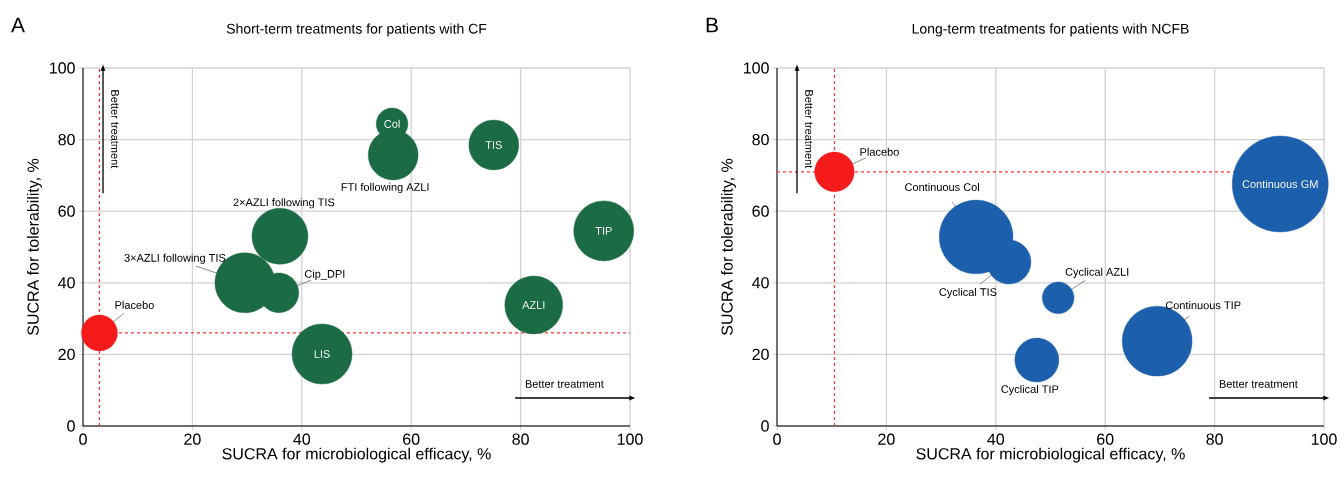 The width and height of the screenshot is (1341, 484). What do you see at coordinates (175, 258) in the screenshot?
I see `annotation: 3×AZLI following TIS` at bounding box center [175, 258].